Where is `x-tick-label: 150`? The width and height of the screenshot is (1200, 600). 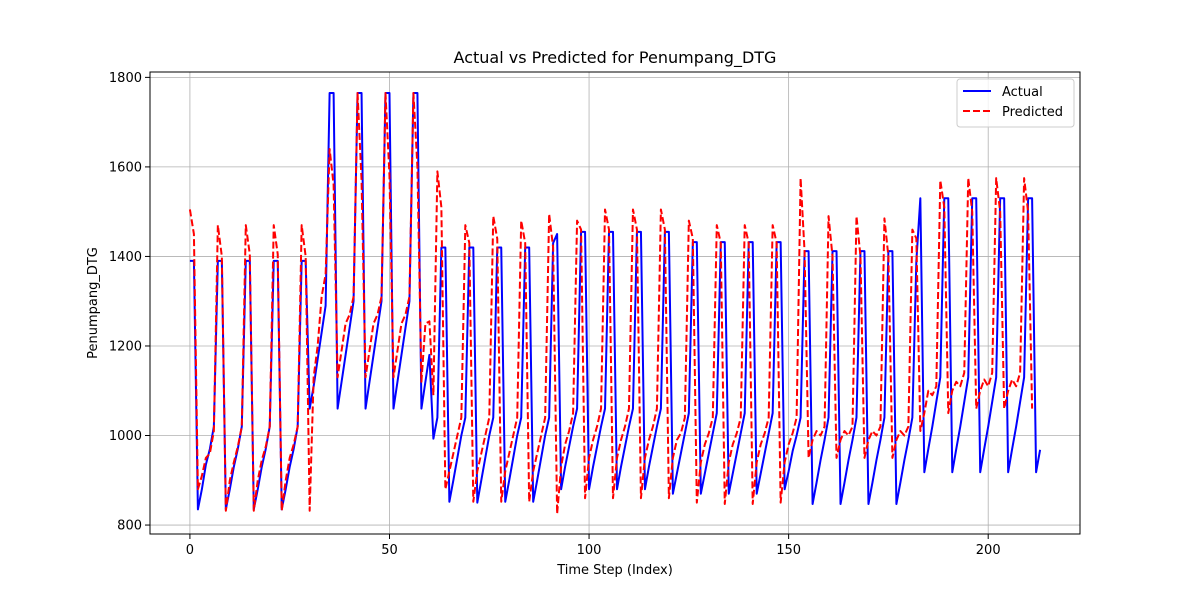
x-tick-label: 150 is located at coordinates (788, 550).